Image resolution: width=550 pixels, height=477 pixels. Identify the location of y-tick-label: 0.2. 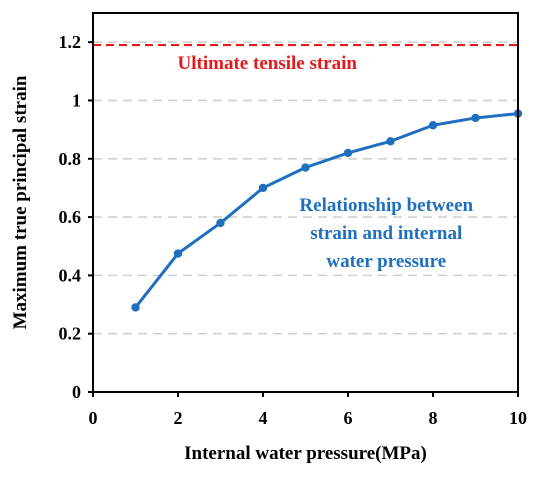
(70, 334).